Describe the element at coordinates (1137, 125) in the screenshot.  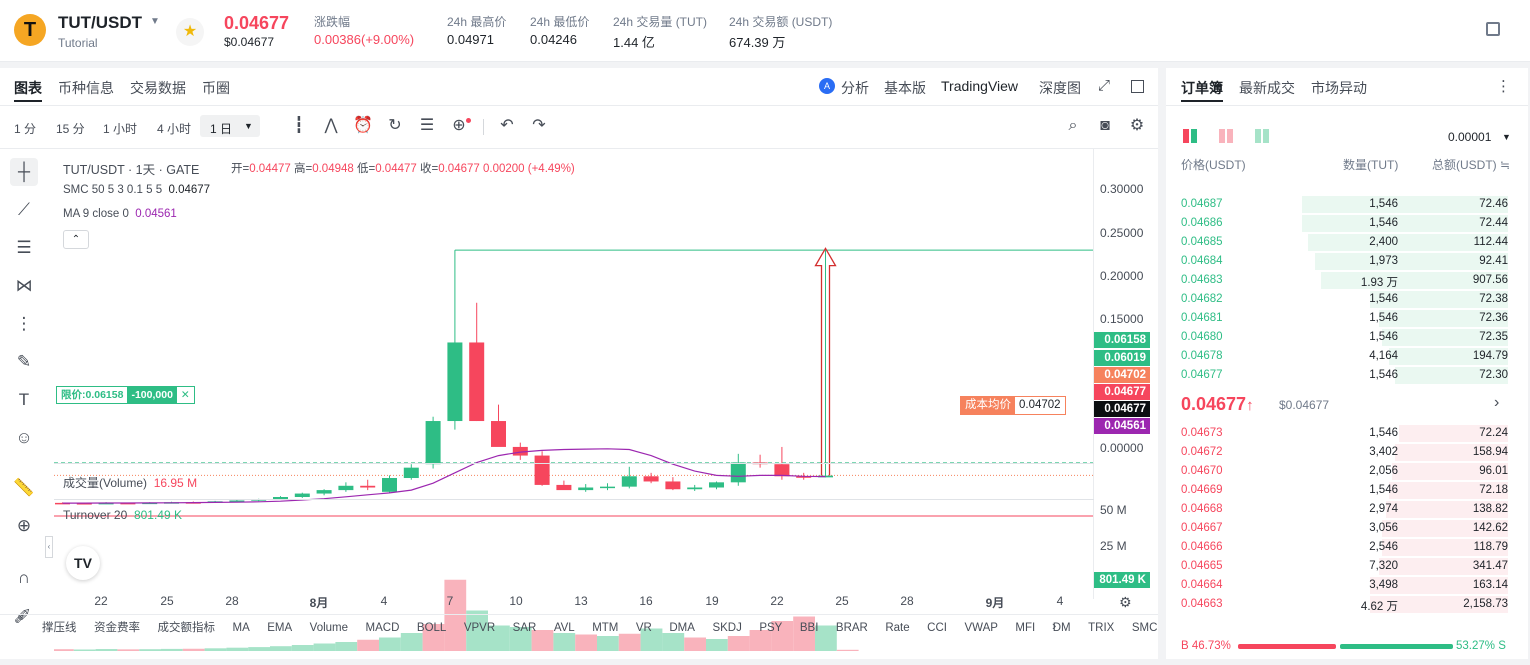
I see `settings-icon: ⚙` at that location.